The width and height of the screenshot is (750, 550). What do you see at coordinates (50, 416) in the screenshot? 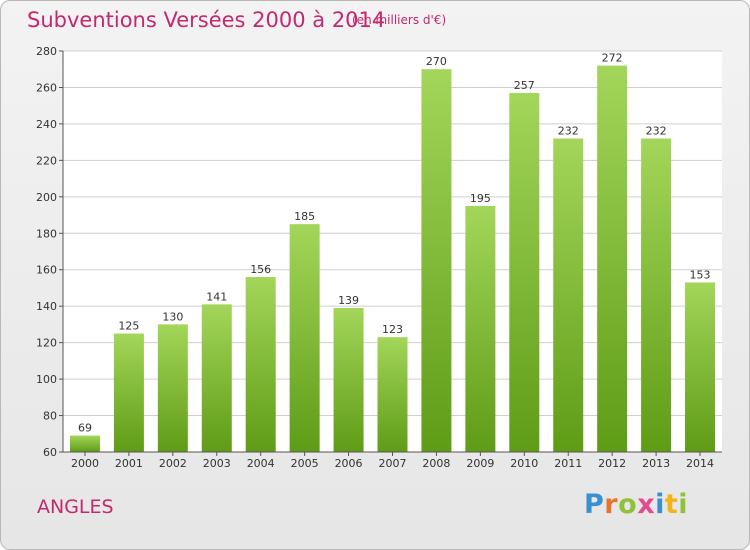
I see `y-tick-label: 80` at bounding box center [50, 416].